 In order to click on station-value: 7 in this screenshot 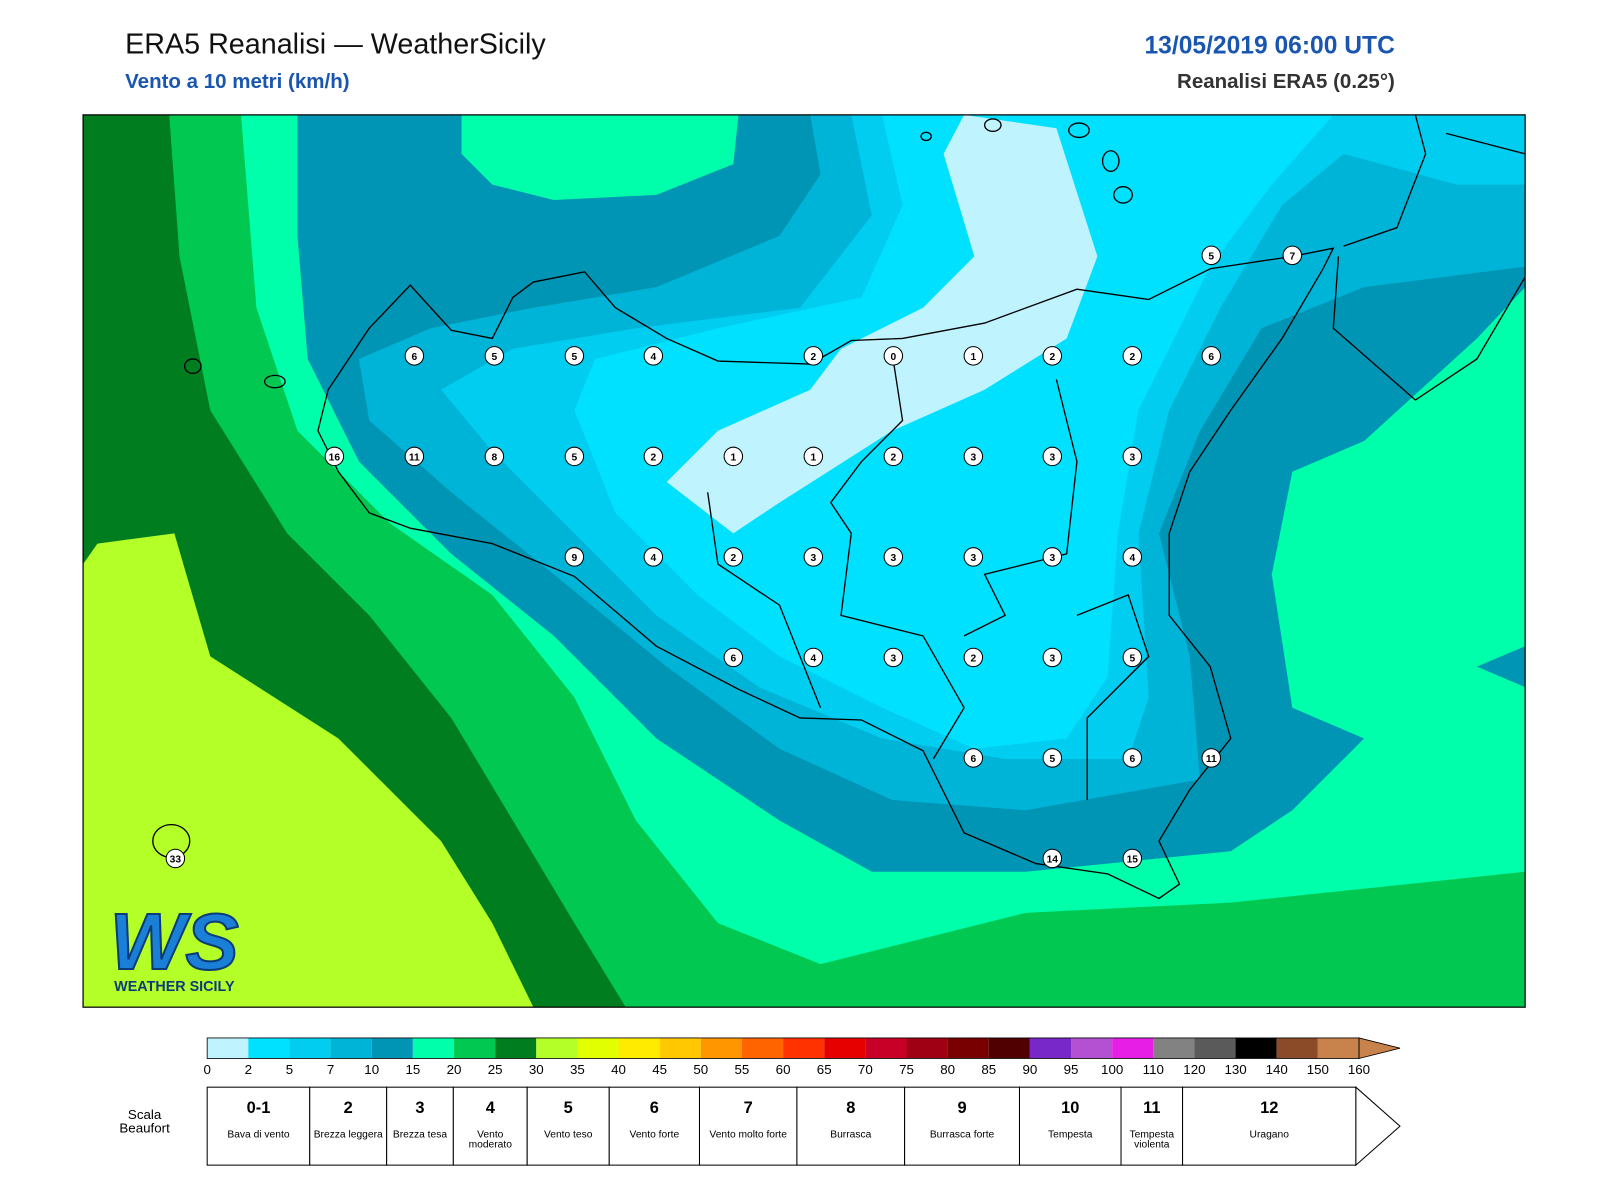, I will do `click(1292, 256)`.